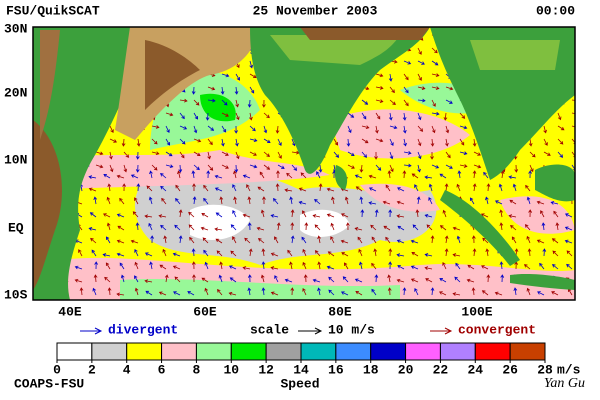 The image size is (600, 400). Describe the element at coordinates (57, 369) in the screenshot. I see `colorbar-tick-label: 0` at that location.